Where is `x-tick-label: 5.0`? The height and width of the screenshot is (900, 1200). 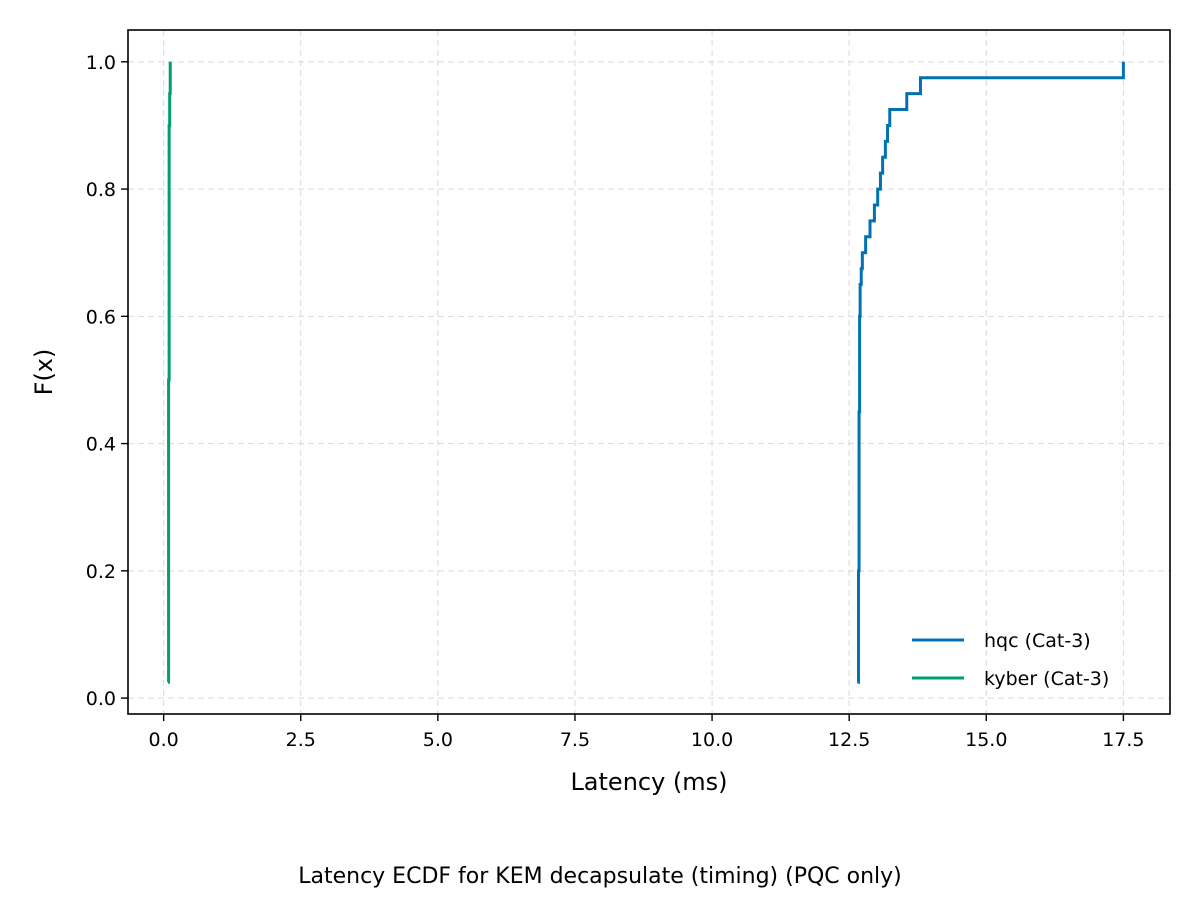 x-tick-label: 5.0 is located at coordinates (438, 740).